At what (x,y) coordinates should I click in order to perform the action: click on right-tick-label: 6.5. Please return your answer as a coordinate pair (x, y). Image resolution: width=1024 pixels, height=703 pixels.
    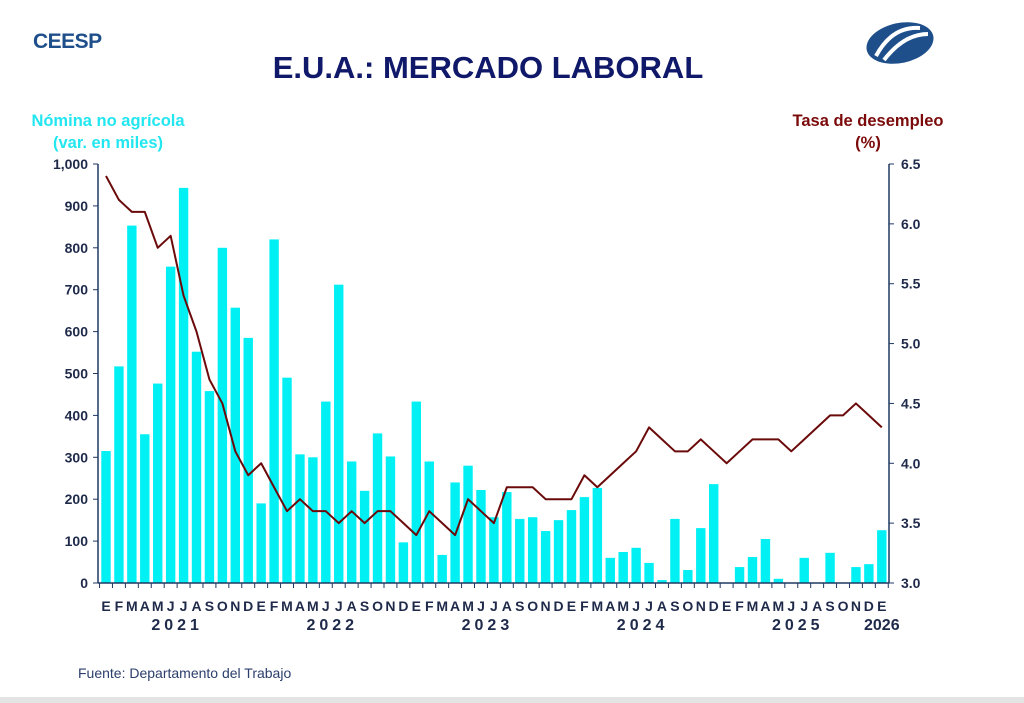
    Looking at the image, I should click on (911, 164).